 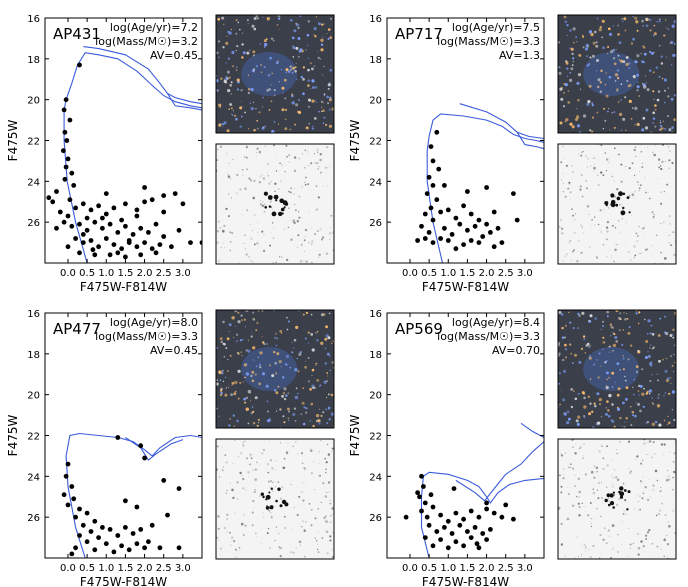 What do you see at coordinates (275, 204) in the screenshot?
I see `grayscale-image-background` at bounding box center [275, 204].